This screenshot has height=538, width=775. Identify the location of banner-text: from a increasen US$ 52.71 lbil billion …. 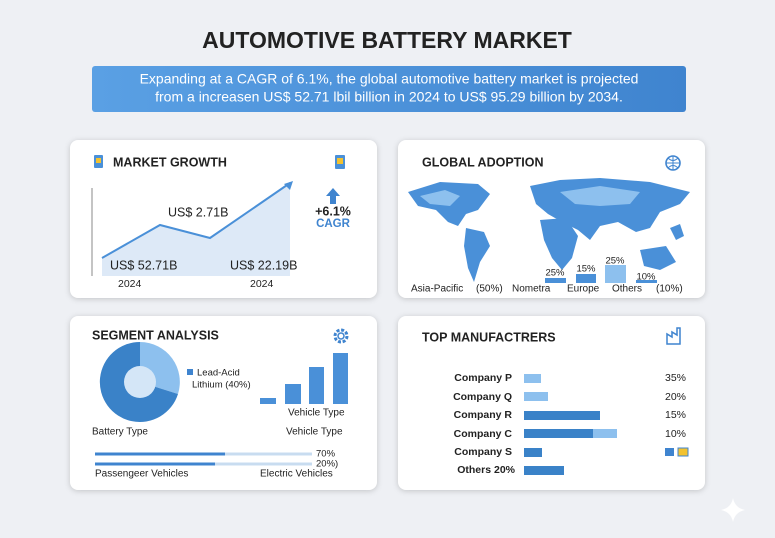
(389, 97).